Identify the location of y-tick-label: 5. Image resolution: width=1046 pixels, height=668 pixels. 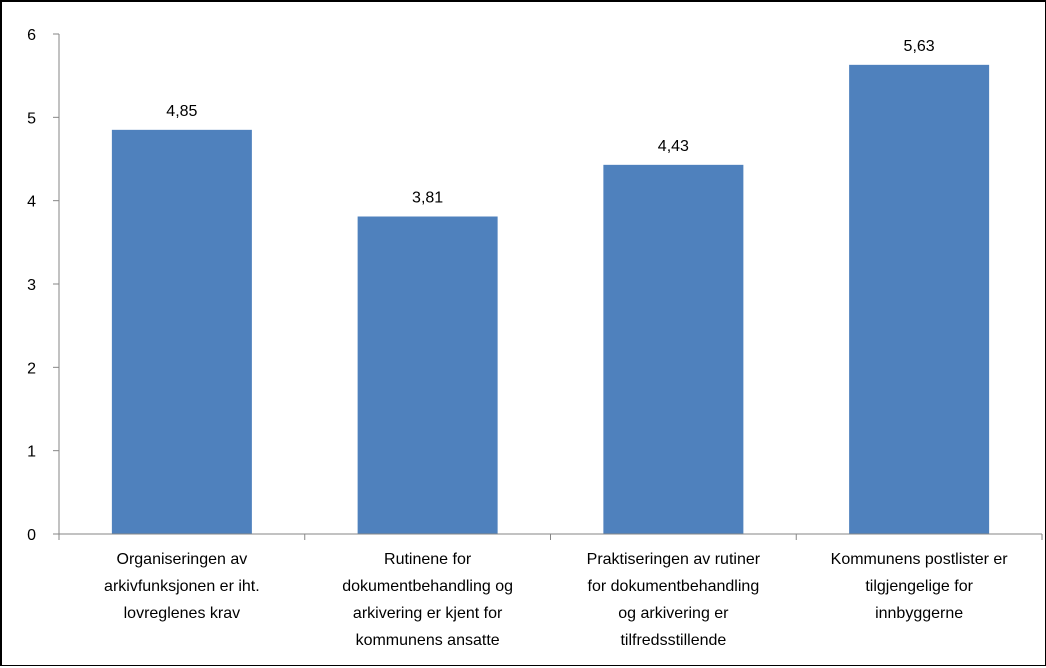
(31, 118).